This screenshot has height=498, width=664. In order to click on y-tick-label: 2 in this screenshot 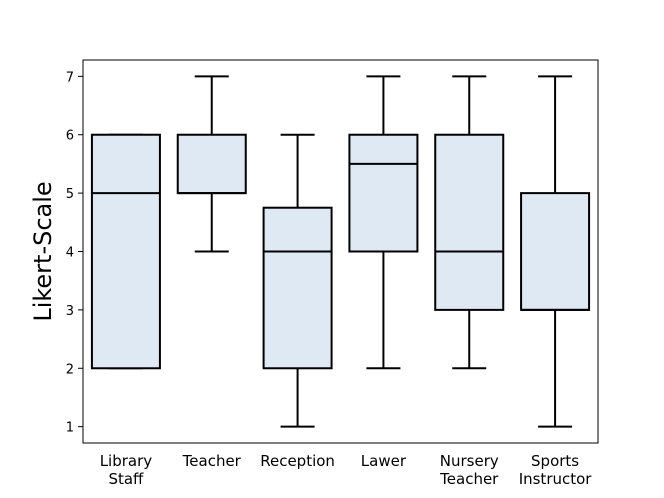, I will do `click(70, 369)`.